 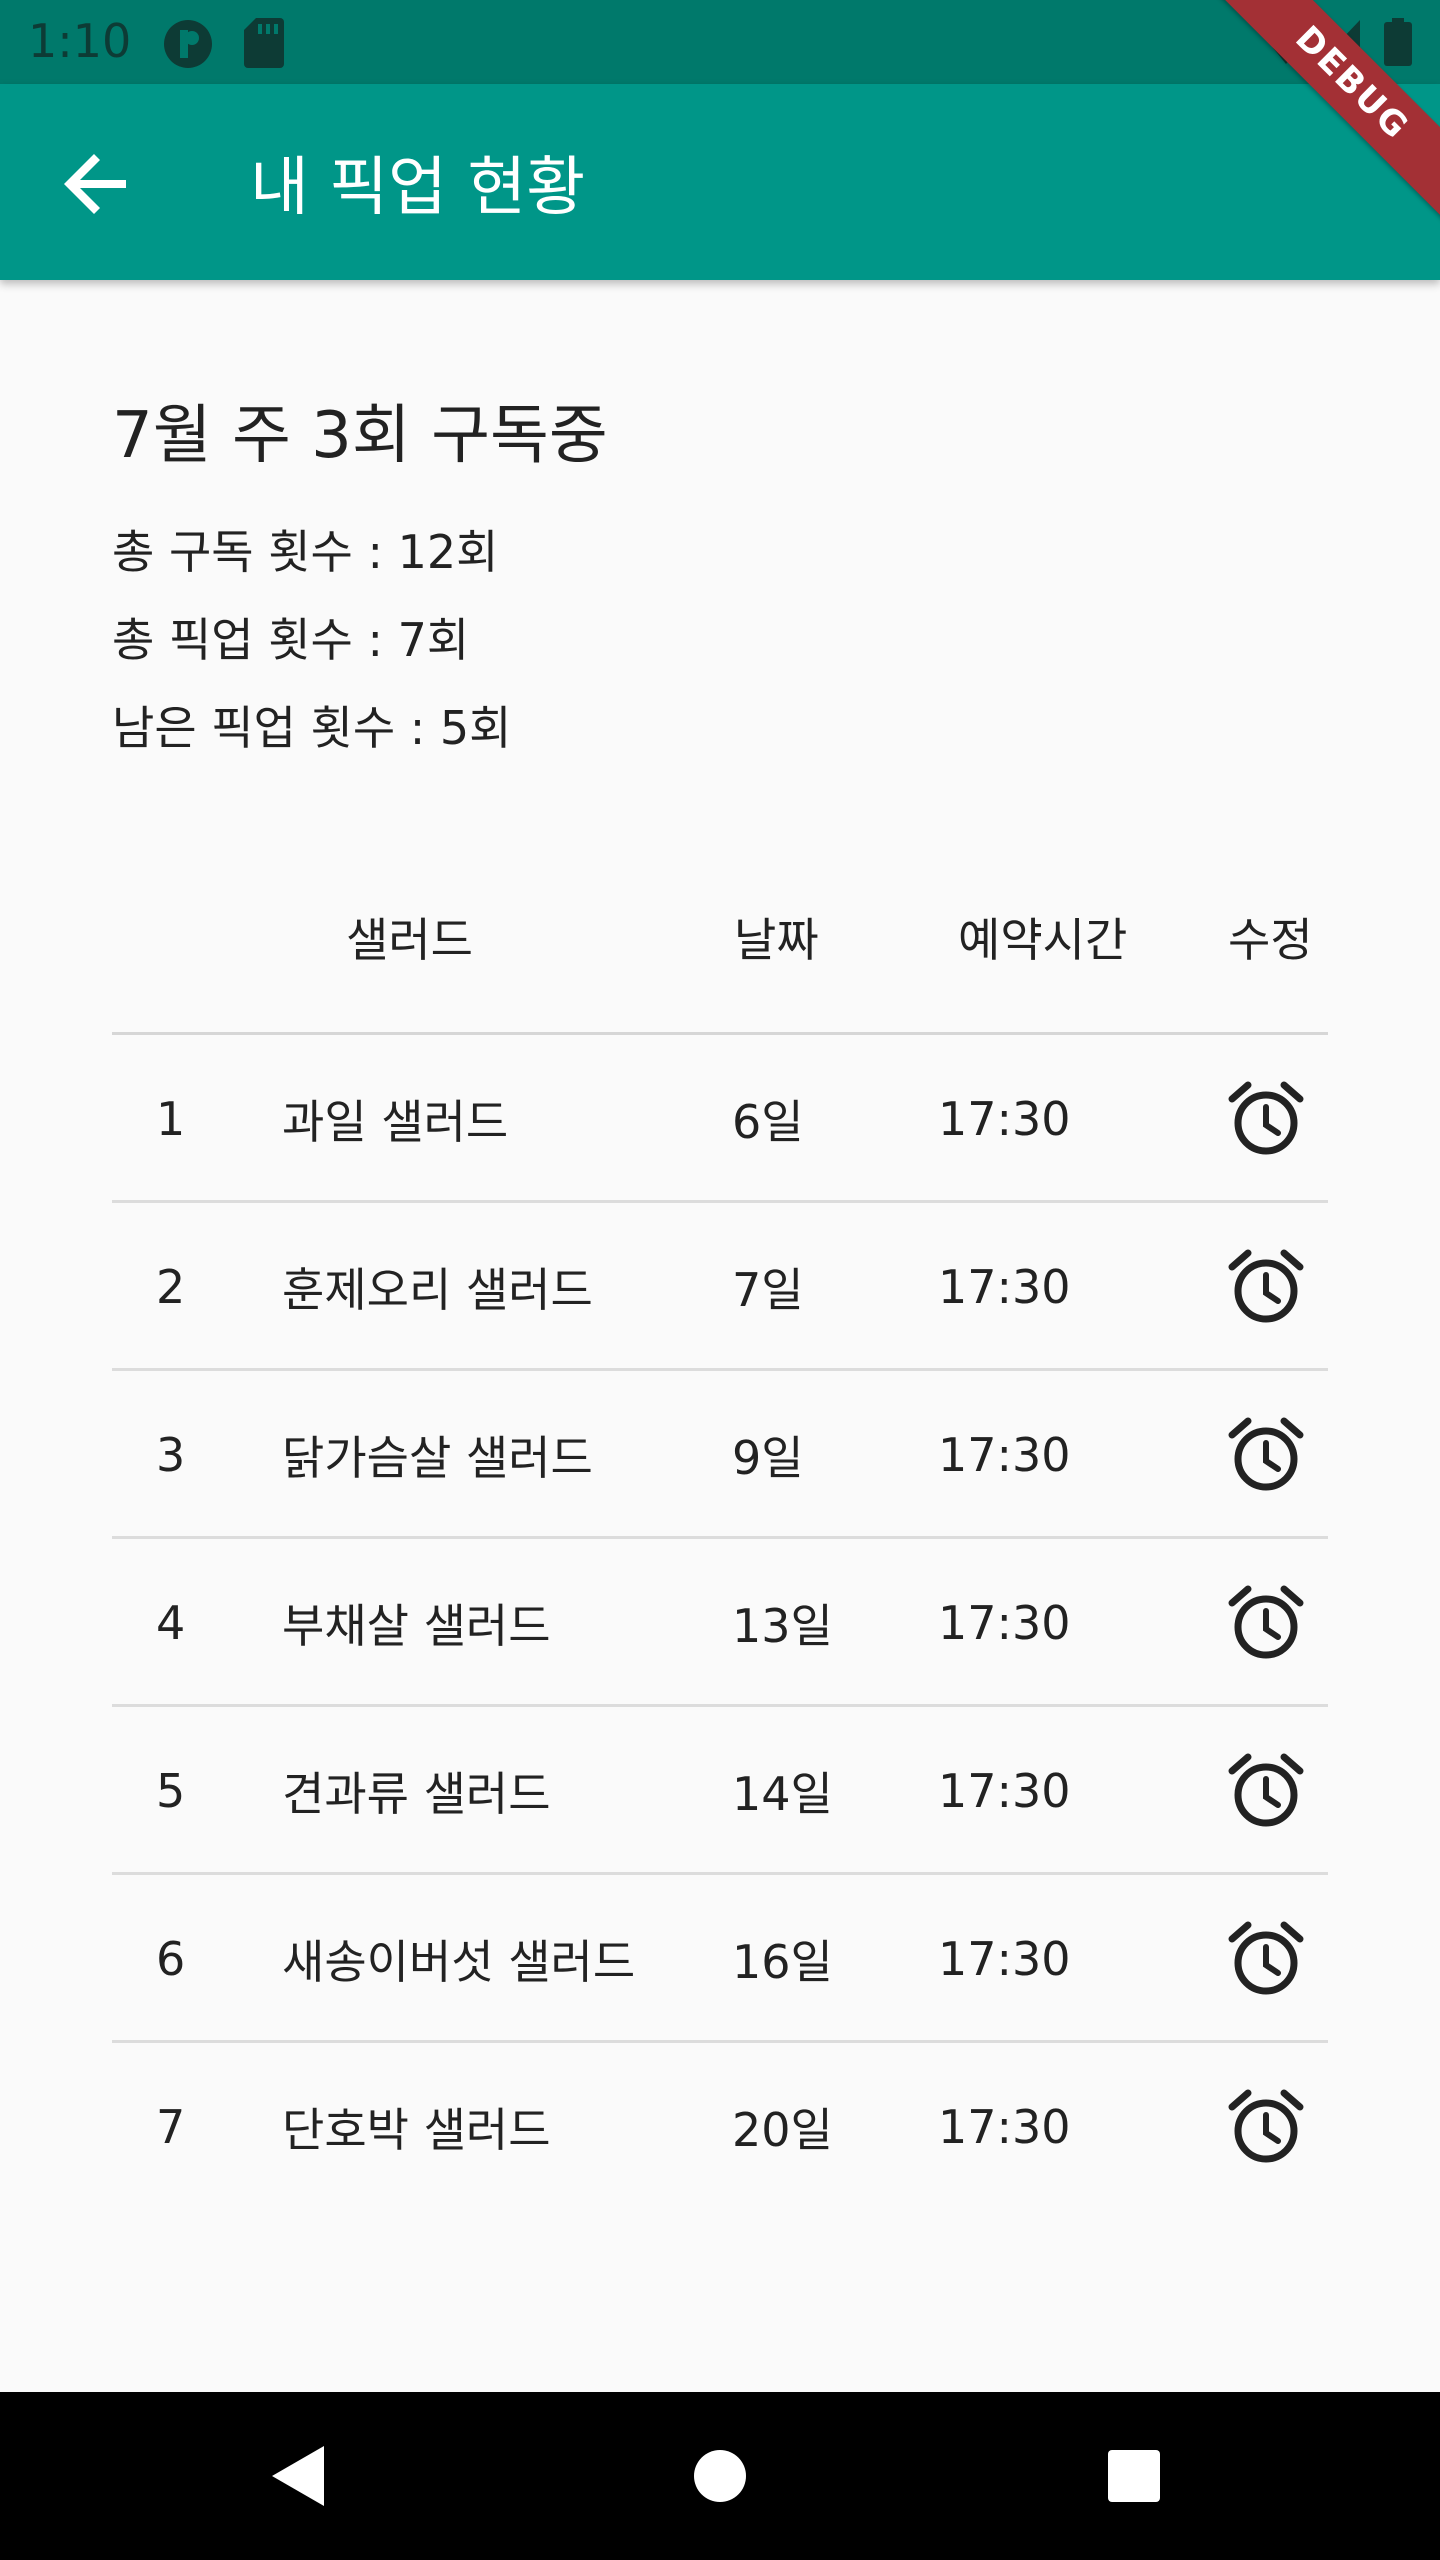 What do you see at coordinates (416, 2130) in the screenshot?
I see `row-salad: 단호박 샐러드` at bounding box center [416, 2130].